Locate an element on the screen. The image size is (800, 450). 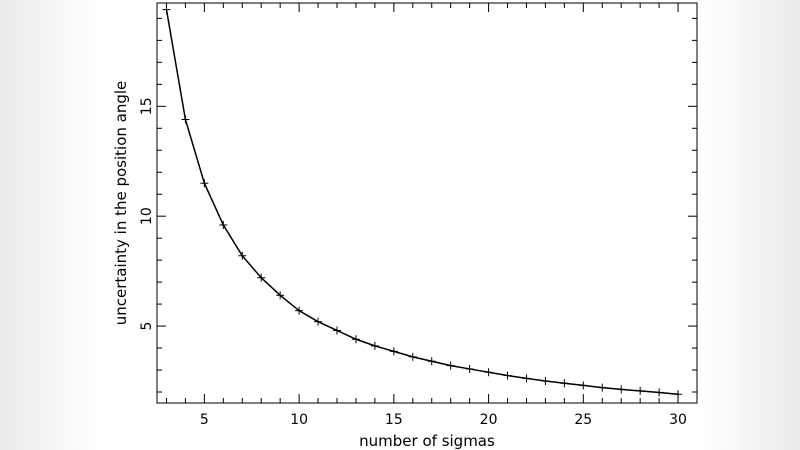
y-tick-label: 10 is located at coordinates (147, 216).